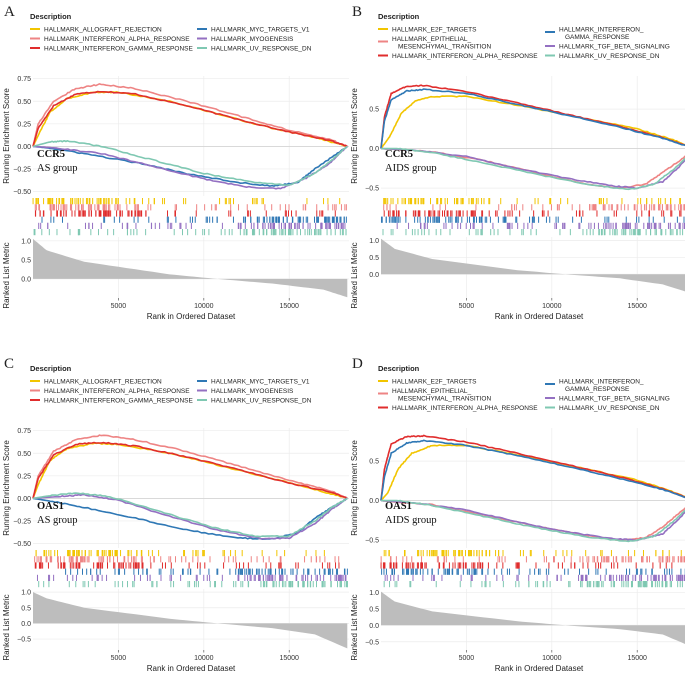 The image size is (685, 688). I want to click on panel-label: B, so click(357, 12).